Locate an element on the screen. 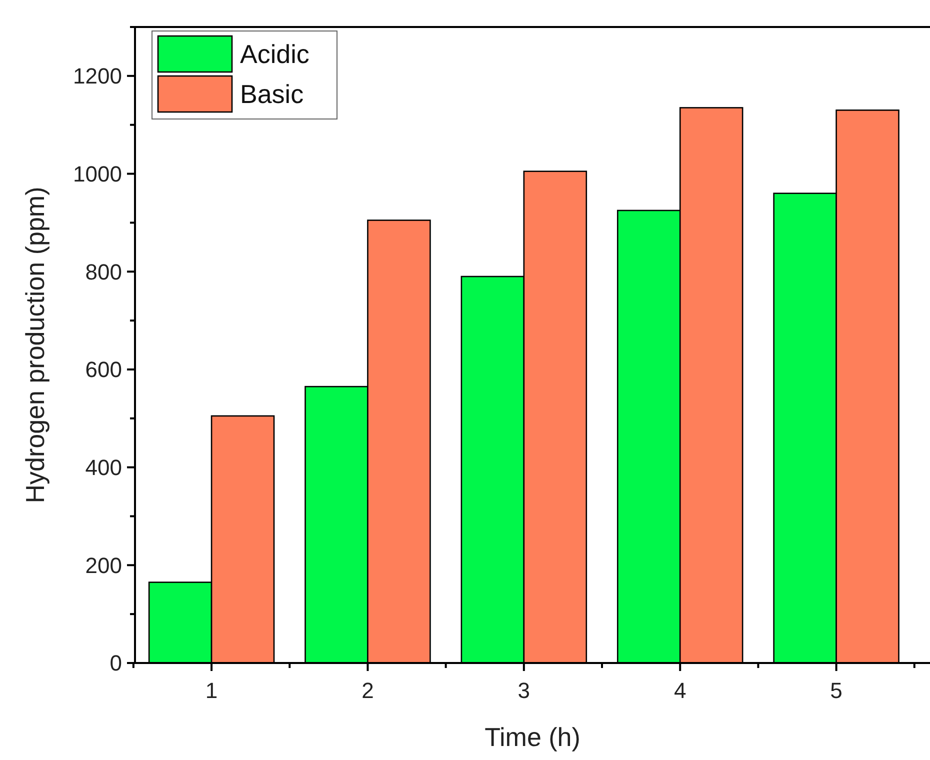 Image resolution: width=930 pixels, height=760 pixels. y-axis-title: Hydrogen production (ppm) is located at coordinates (35, 345).